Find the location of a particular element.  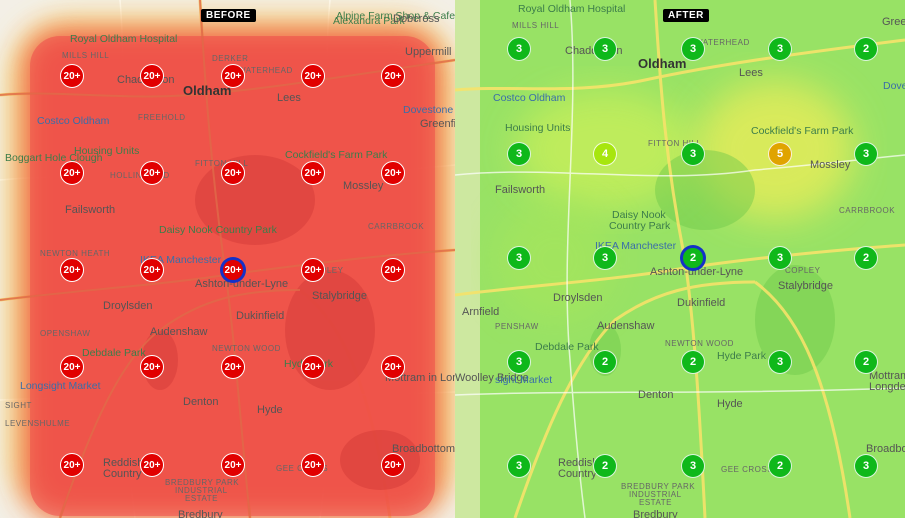

selected-cluster-marker: 2 is located at coordinates (693, 258).